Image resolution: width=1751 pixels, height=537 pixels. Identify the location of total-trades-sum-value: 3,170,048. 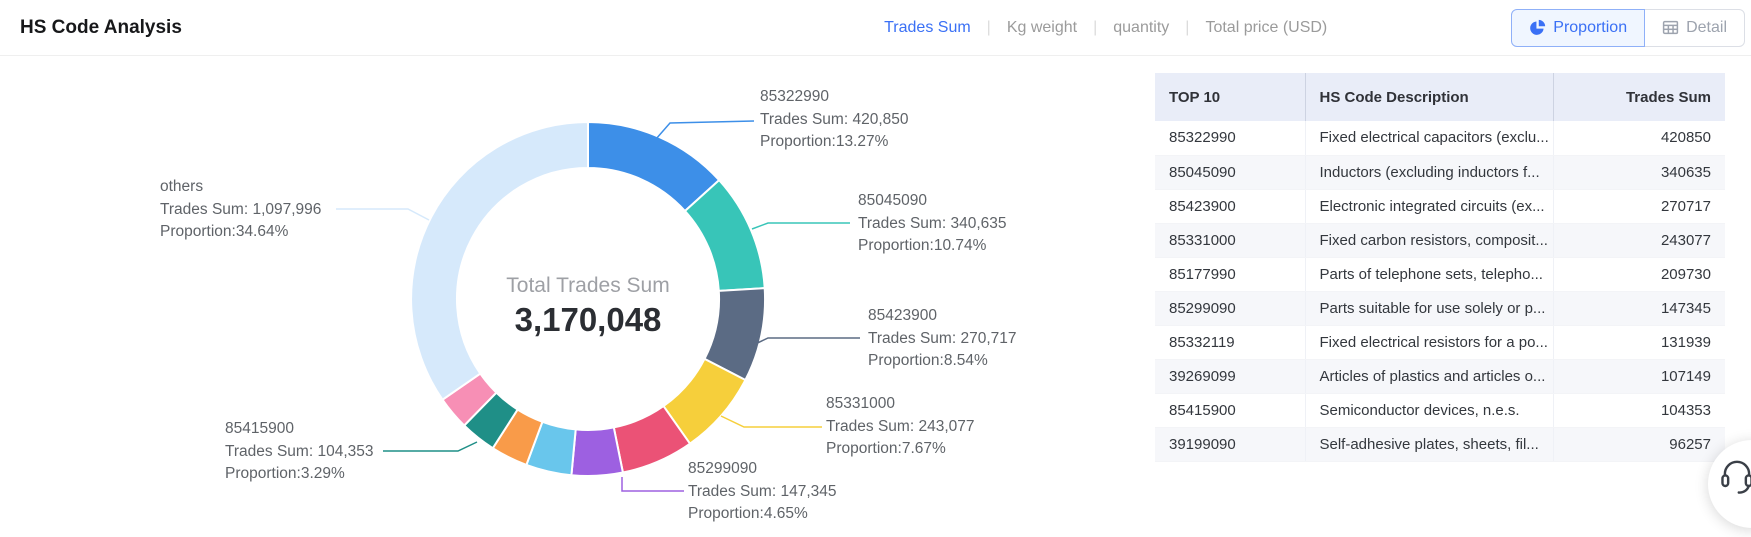
(588, 319).